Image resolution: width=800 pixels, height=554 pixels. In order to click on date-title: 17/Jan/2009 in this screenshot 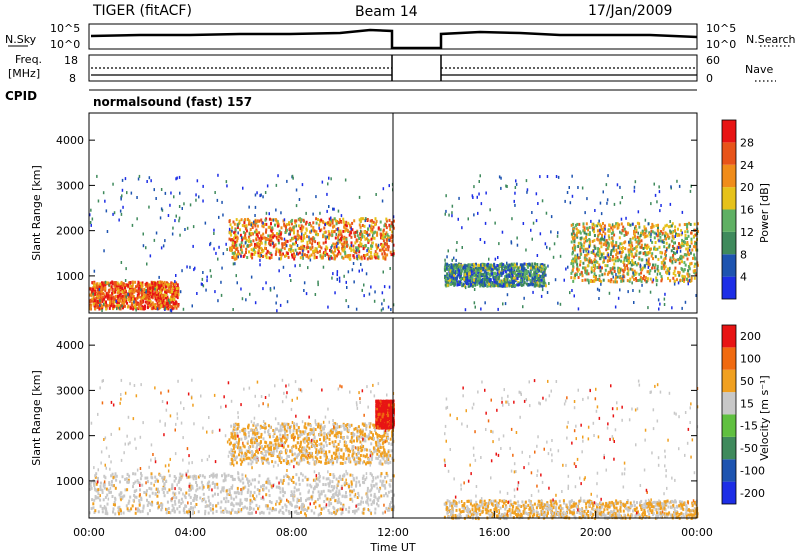, I will do `click(630, 11)`.